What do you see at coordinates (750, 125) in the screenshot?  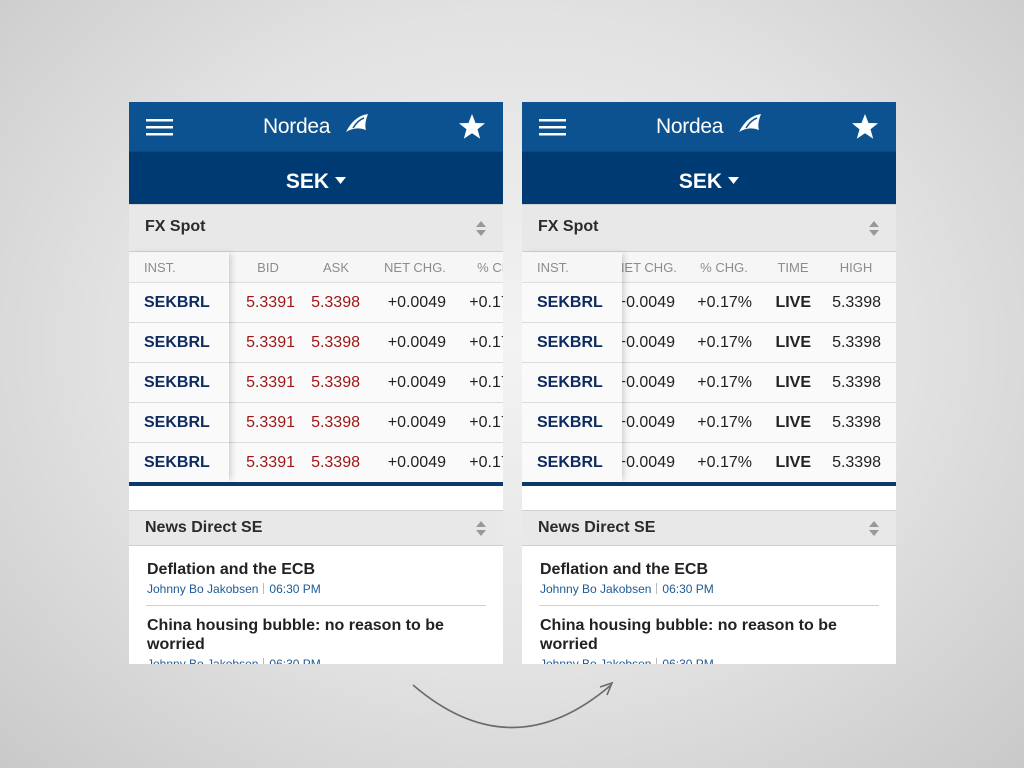 I see `logo-sail` at bounding box center [750, 125].